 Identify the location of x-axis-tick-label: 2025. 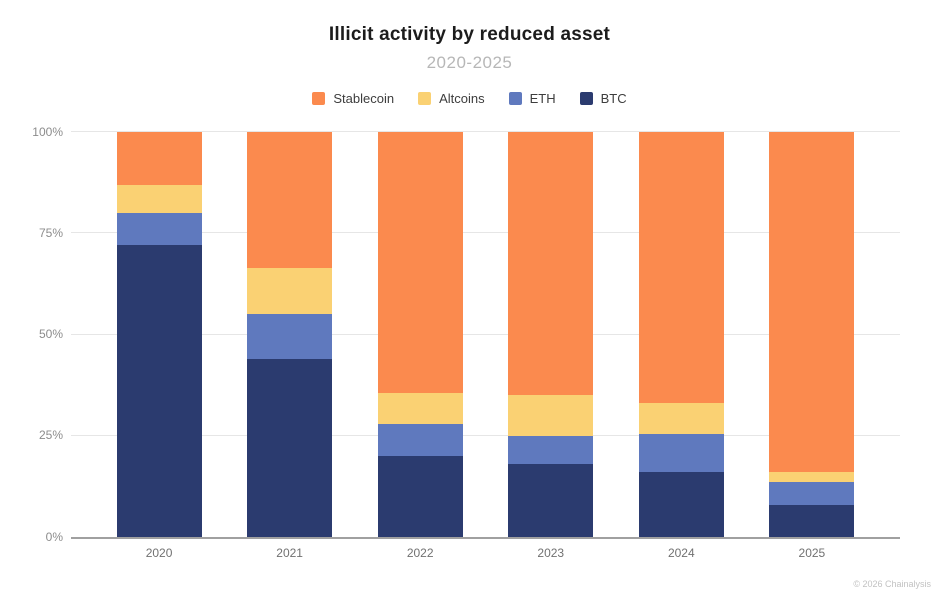
(812, 553).